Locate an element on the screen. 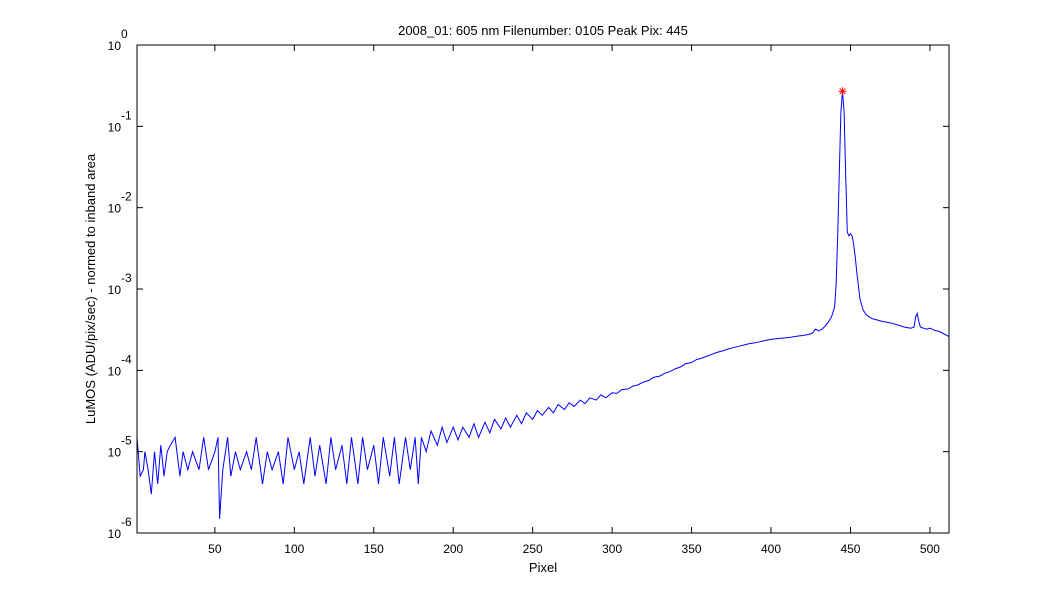  y-tick-label-exponent: -1 is located at coordinates (126, 115).